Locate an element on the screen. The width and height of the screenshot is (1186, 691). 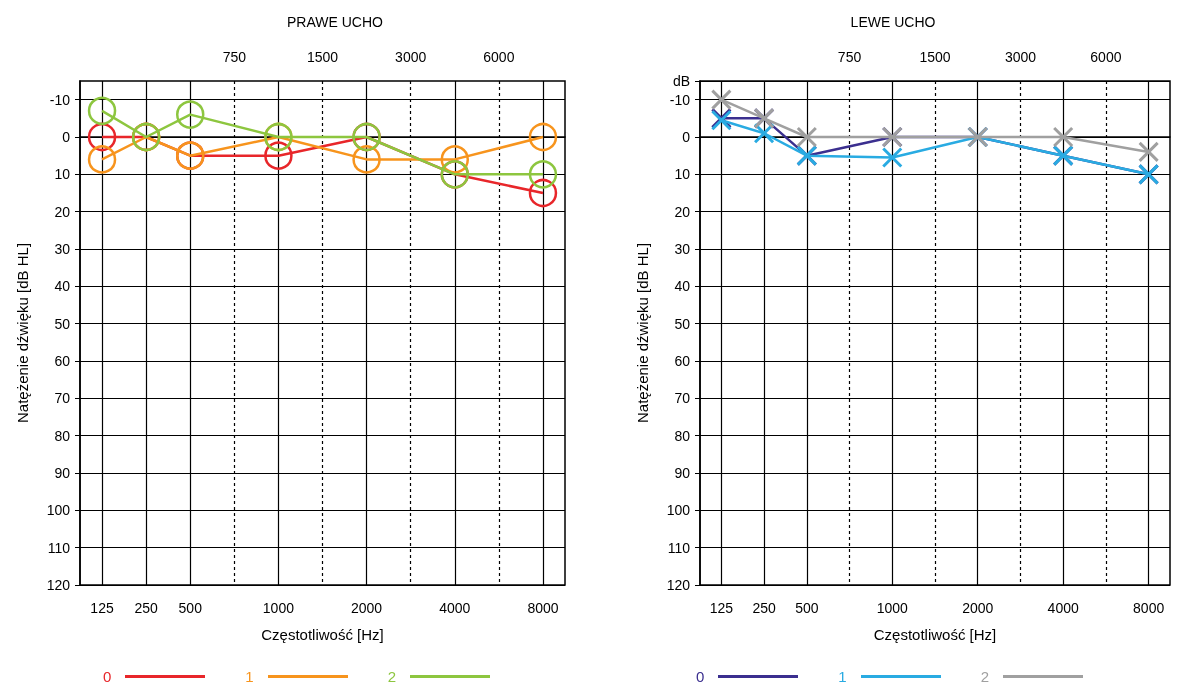
y-tick-label: dB is located at coordinates (681, 81).